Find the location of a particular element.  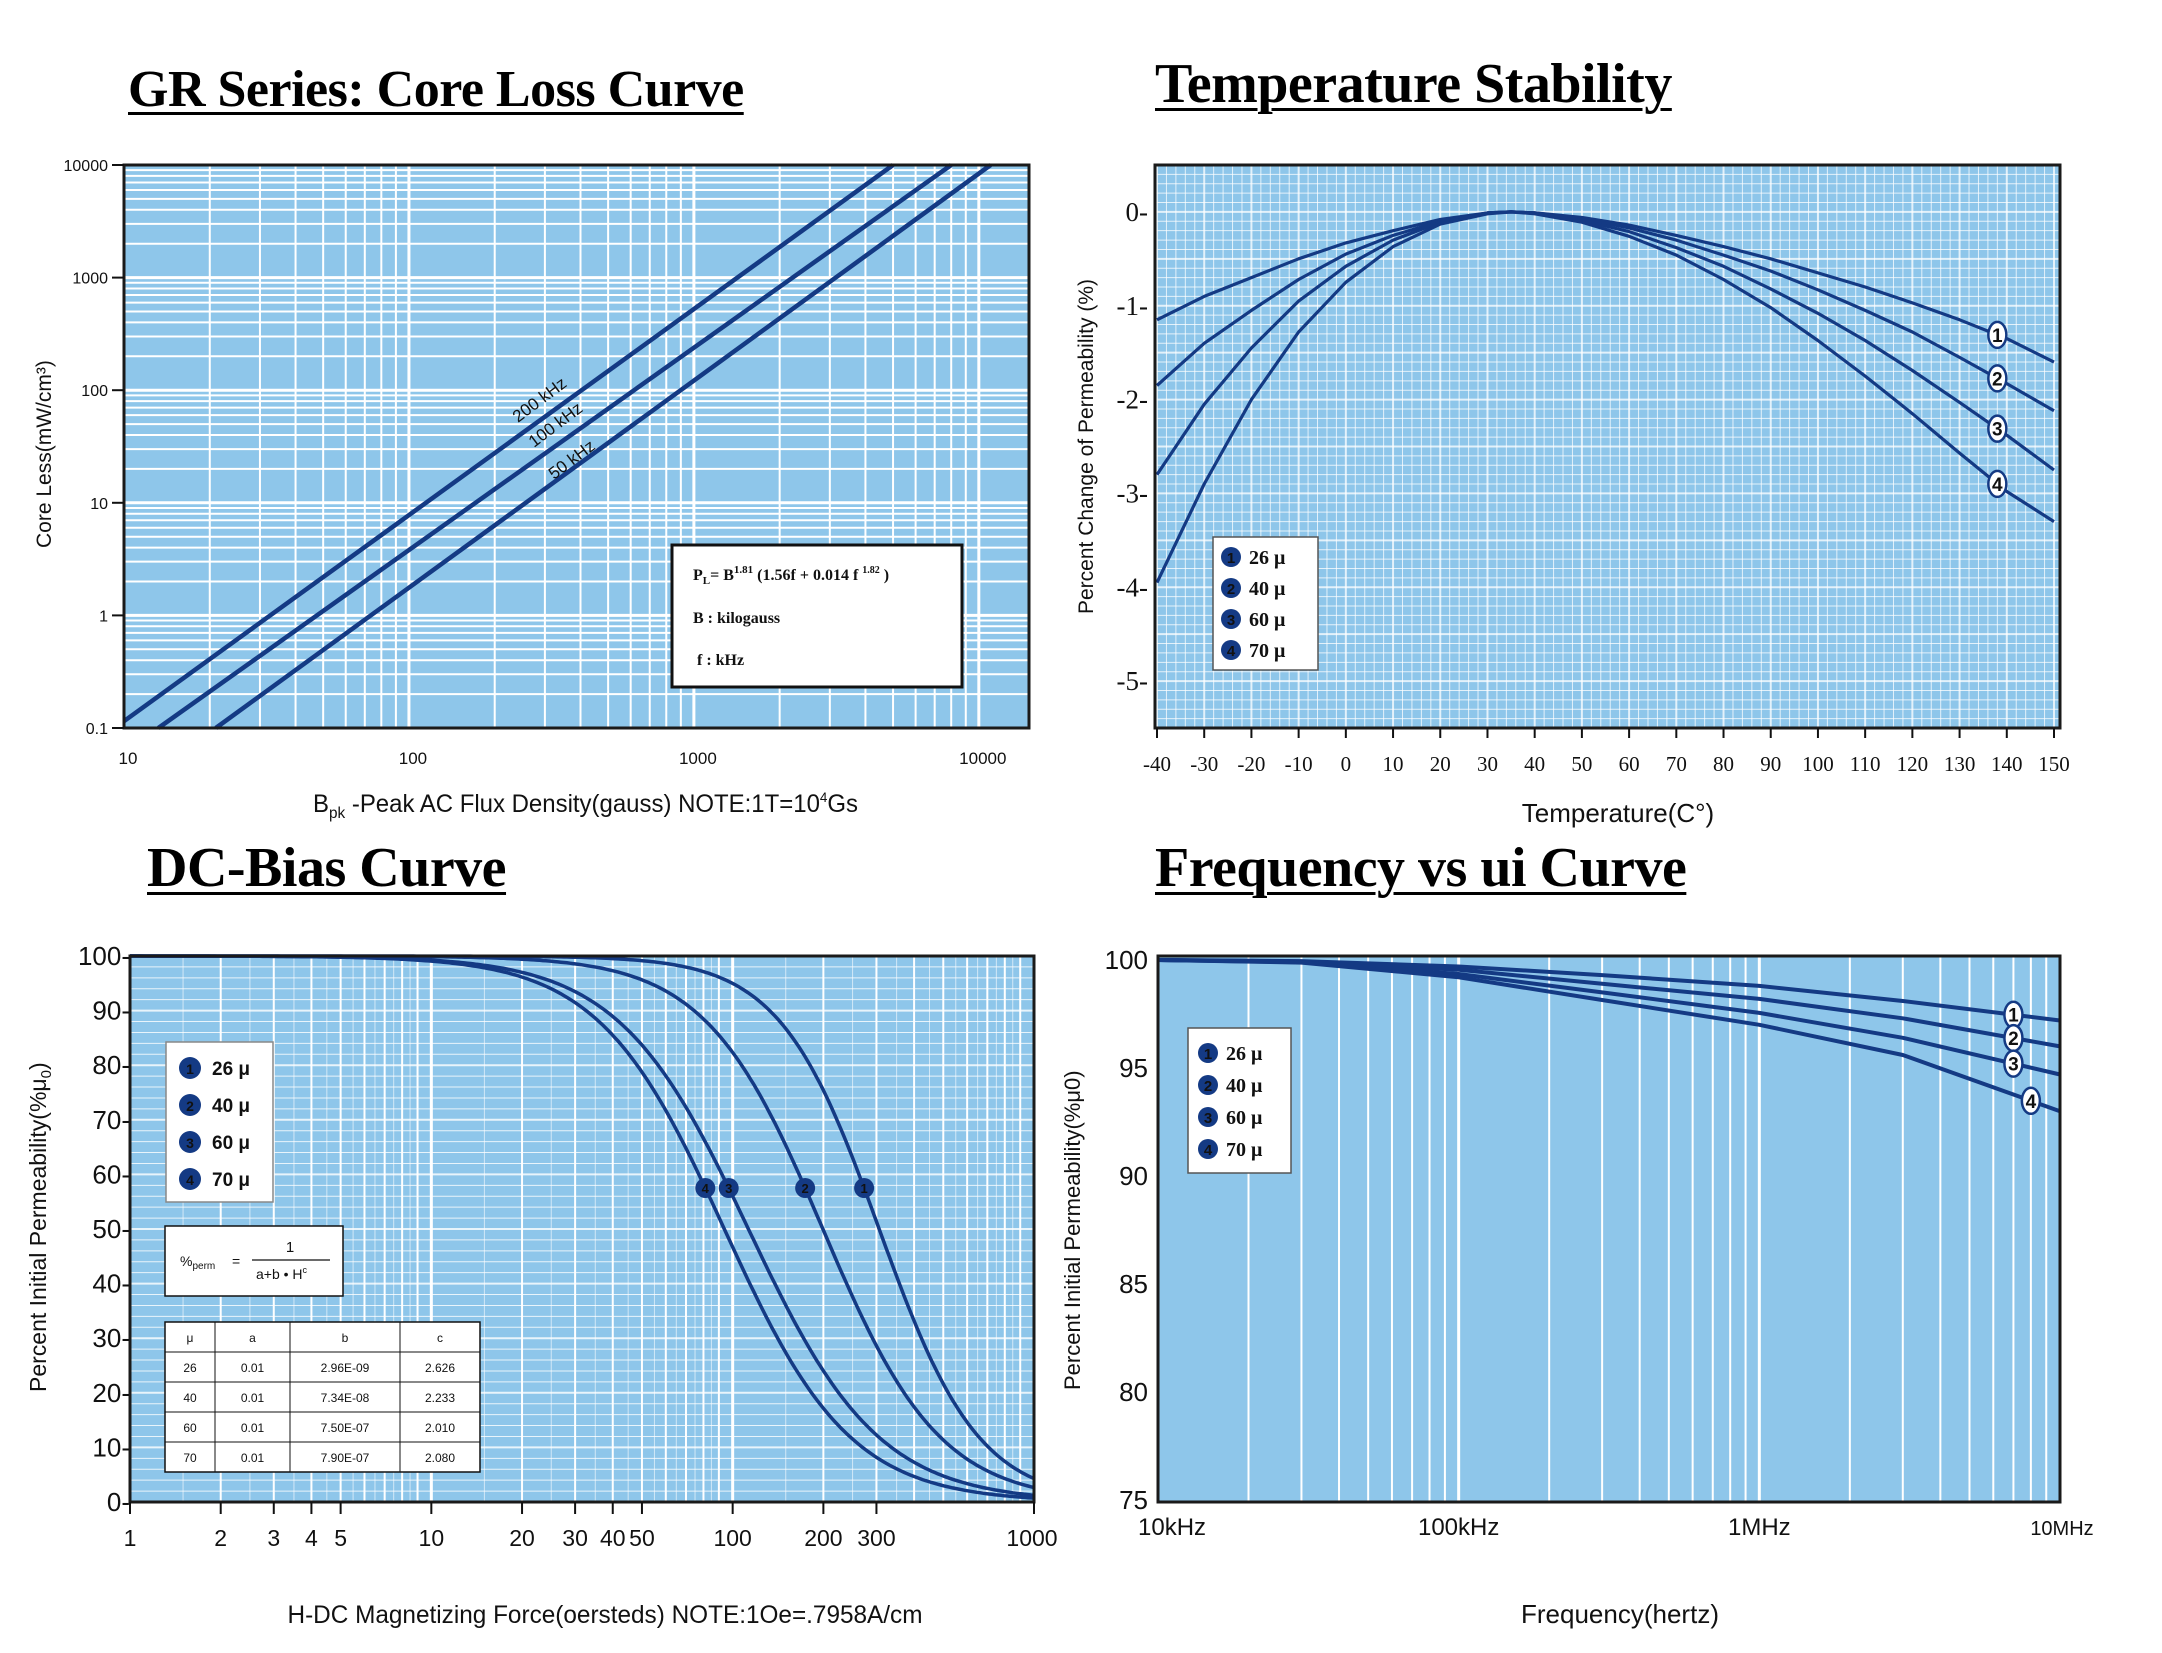

chart4-legend-label: 70 μ is located at coordinates (1244, 1150).